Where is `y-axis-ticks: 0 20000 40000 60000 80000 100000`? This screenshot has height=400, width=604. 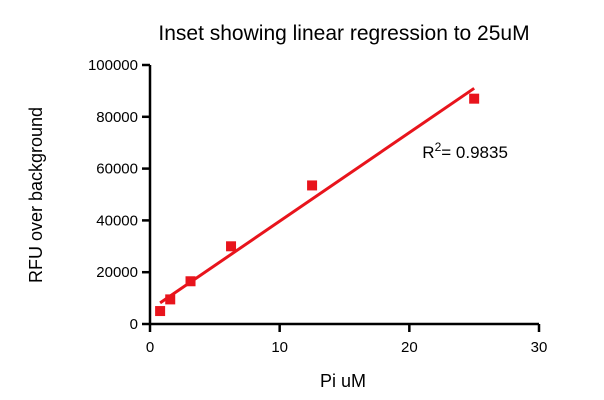
y-axis-ticks: 0 20000 40000 60000 80000 100000 is located at coordinates (119, 195).